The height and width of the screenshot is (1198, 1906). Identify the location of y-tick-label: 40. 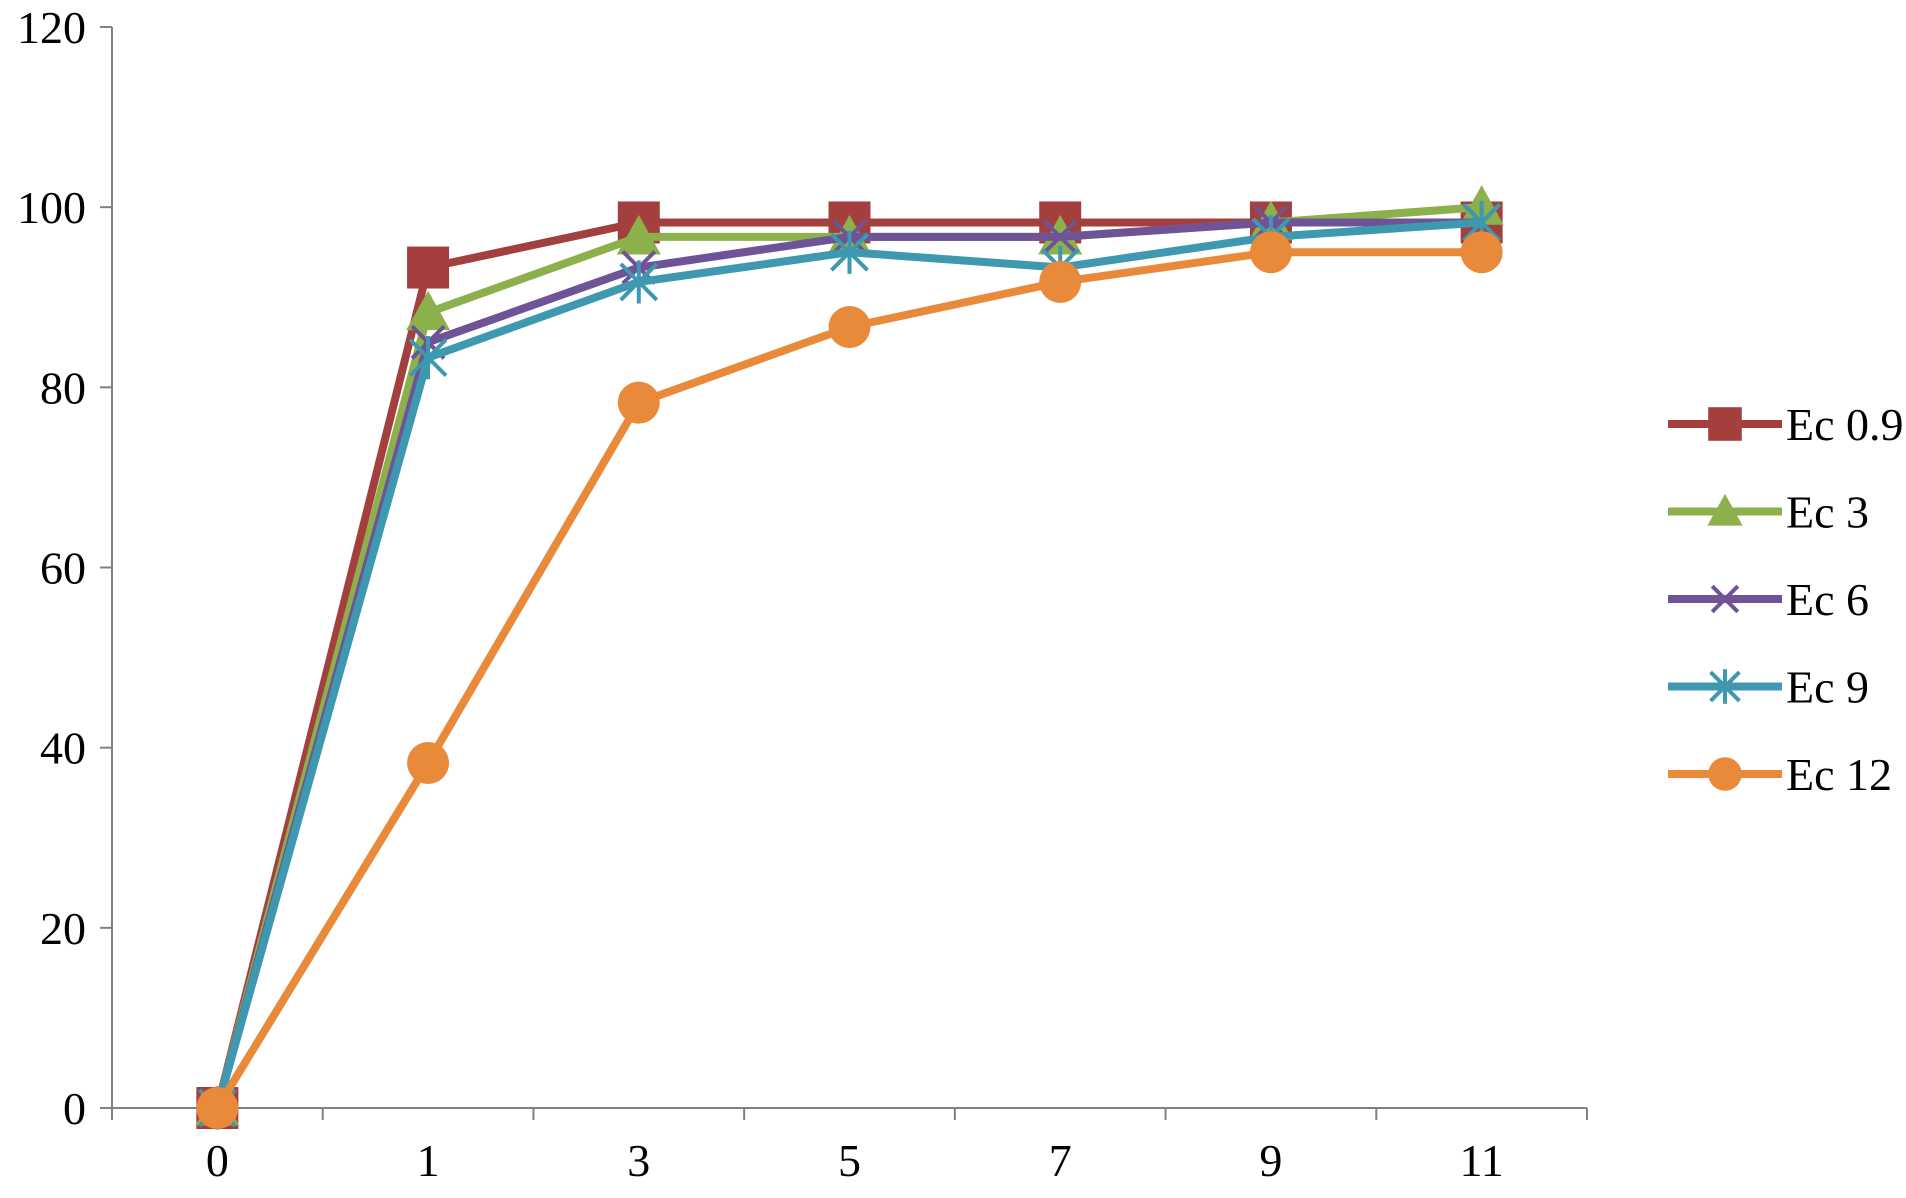
(63, 748).